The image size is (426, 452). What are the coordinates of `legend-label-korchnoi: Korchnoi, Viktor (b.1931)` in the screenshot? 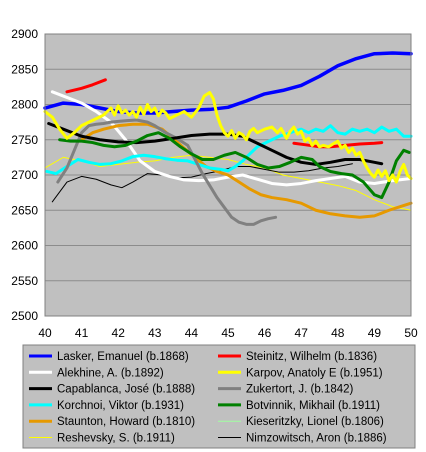 It's located at (120, 406).